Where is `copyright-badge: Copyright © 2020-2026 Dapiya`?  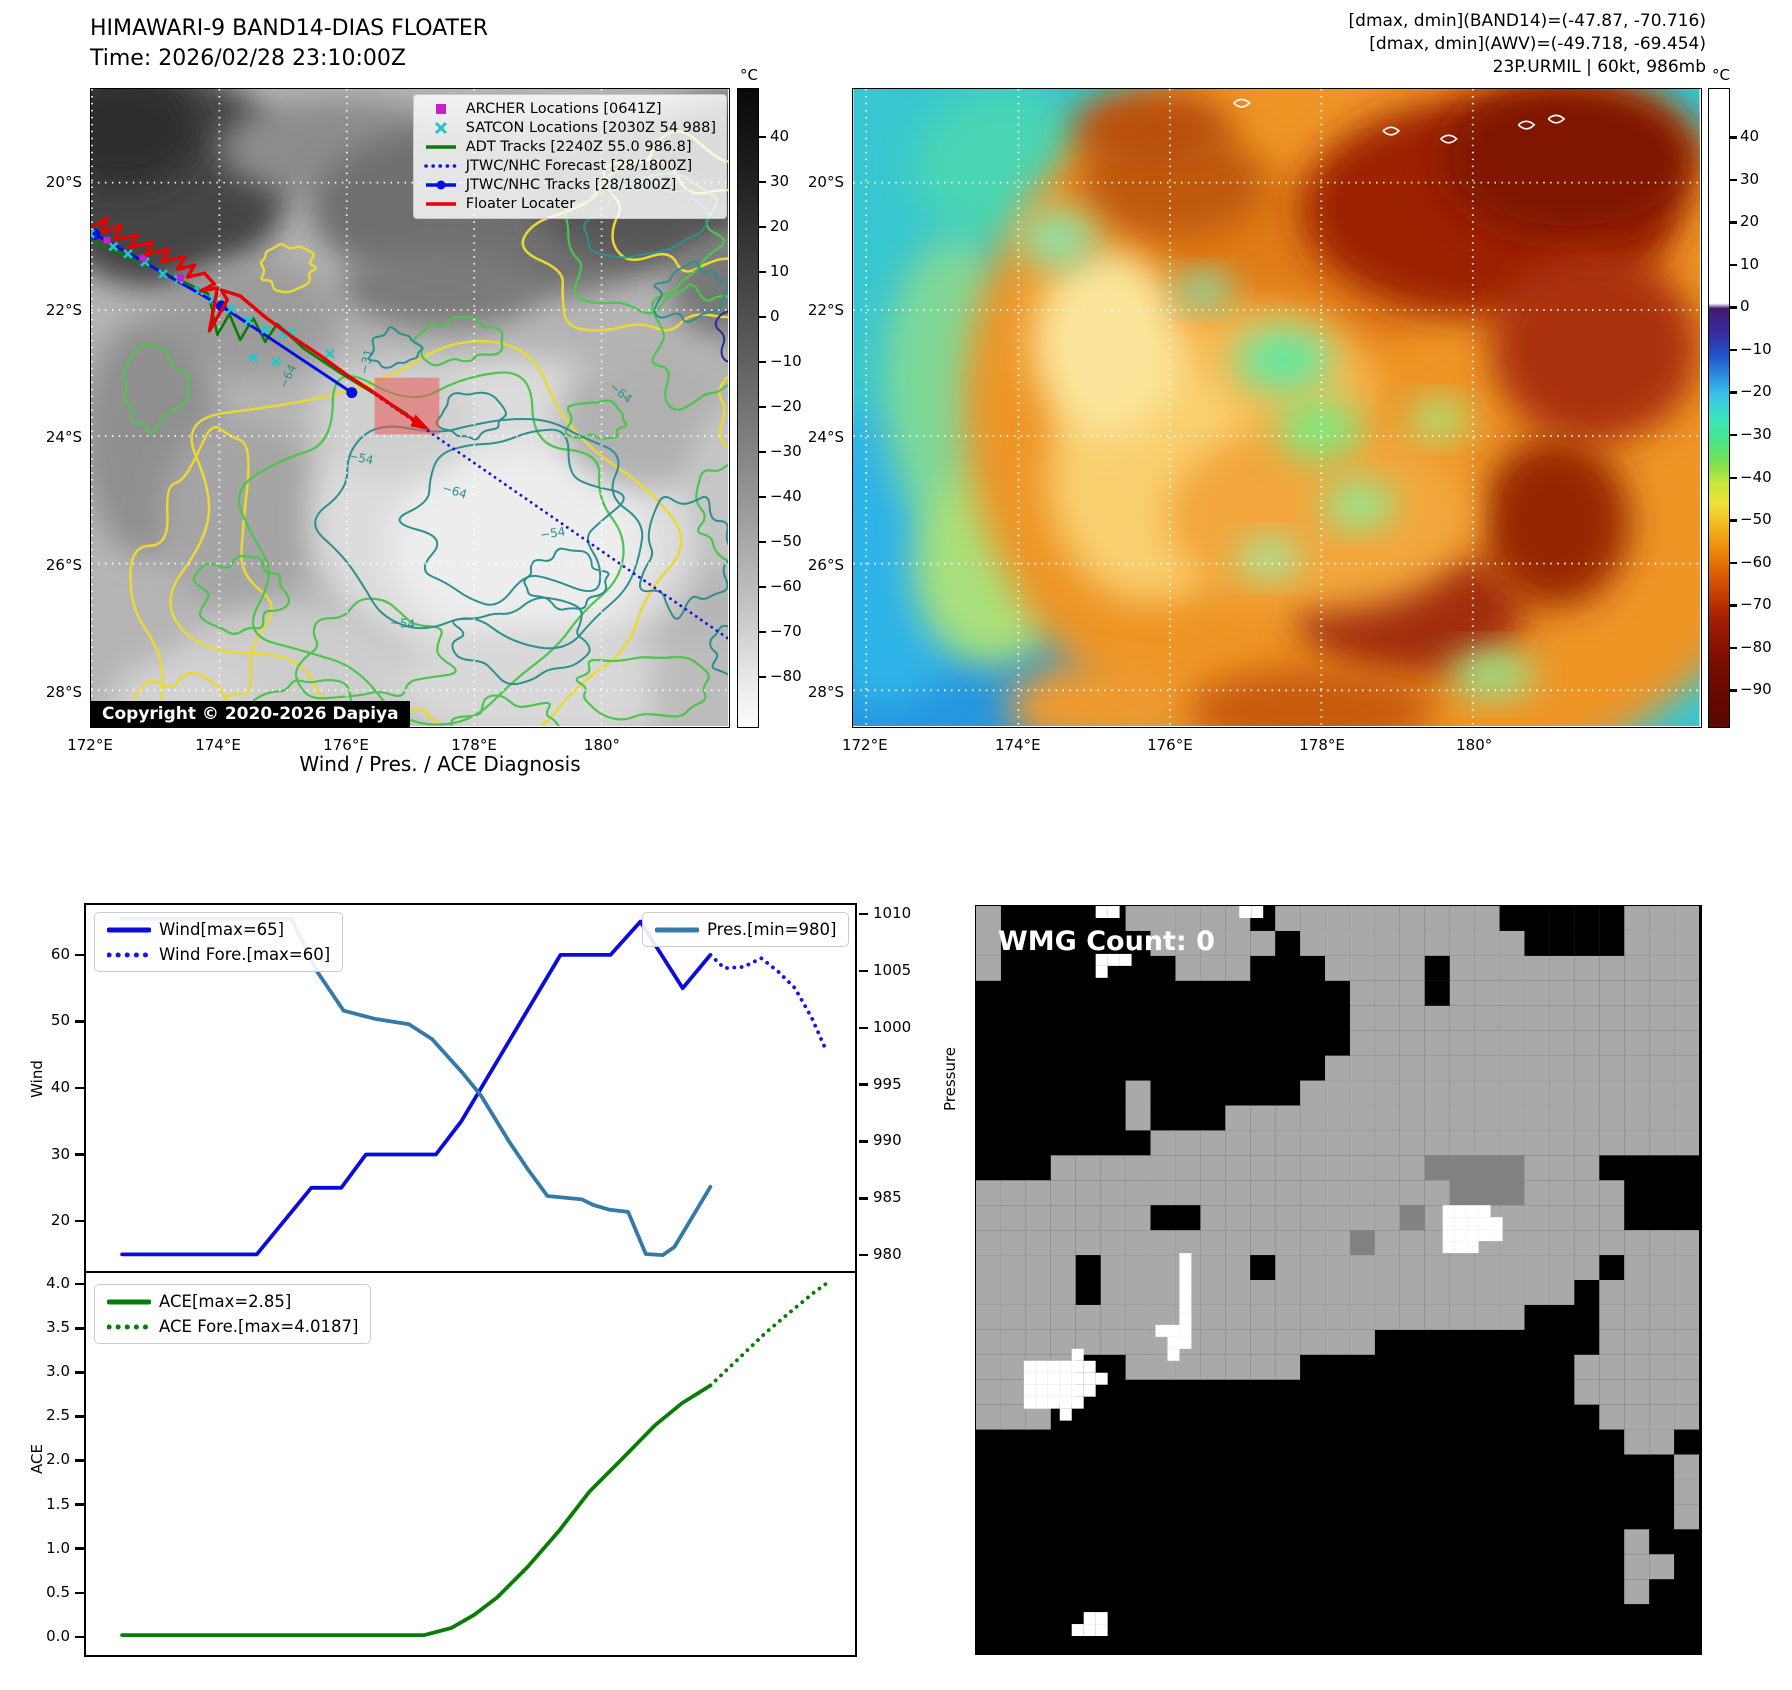
copyright-badge: Copyright © 2020-2026 Dapiya is located at coordinates (250, 714).